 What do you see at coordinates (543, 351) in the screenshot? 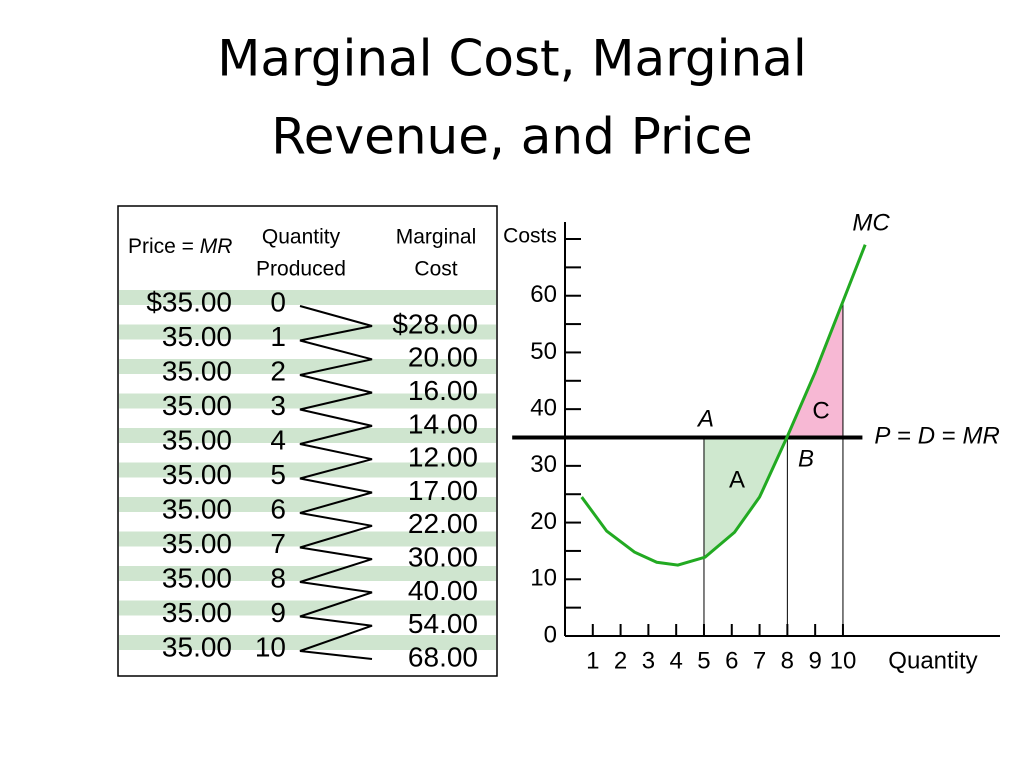
I see `y-tick-label: 50` at bounding box center [543, 351].